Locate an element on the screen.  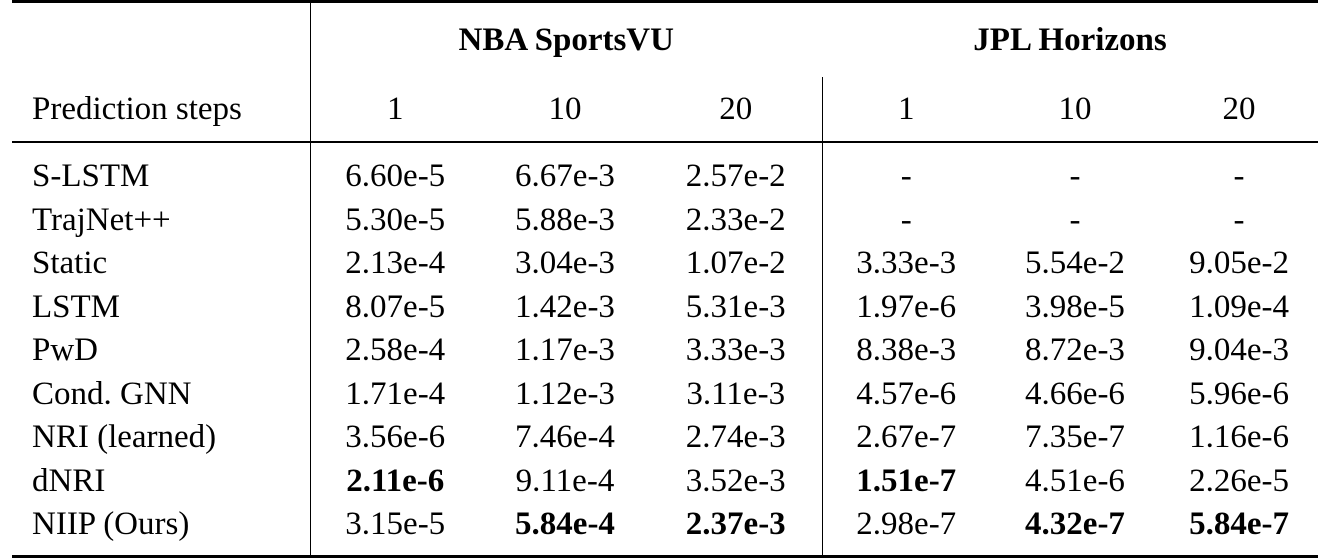
method-name: Cond. GNN is located at coordinates (161, 394).